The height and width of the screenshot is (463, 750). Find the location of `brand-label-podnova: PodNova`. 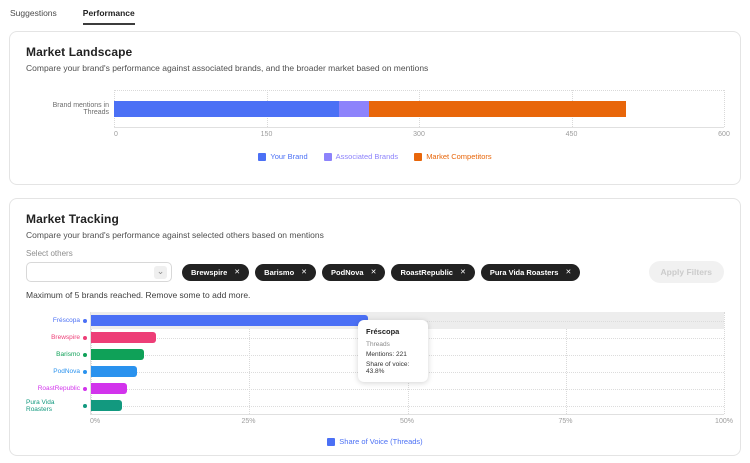

brand-label-podnova: PodNova is located at coordinates (58, 371).